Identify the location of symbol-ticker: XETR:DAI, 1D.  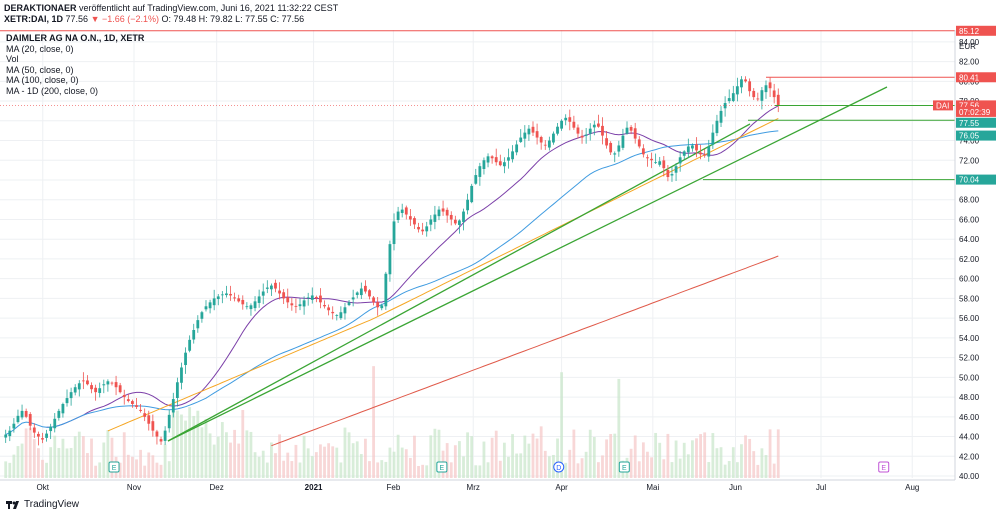
(34, 19).